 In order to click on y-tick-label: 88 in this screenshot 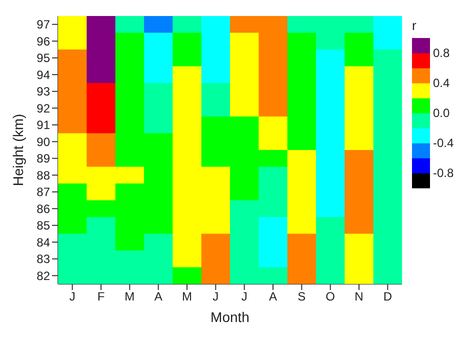, I will do `click(43, 175)`.